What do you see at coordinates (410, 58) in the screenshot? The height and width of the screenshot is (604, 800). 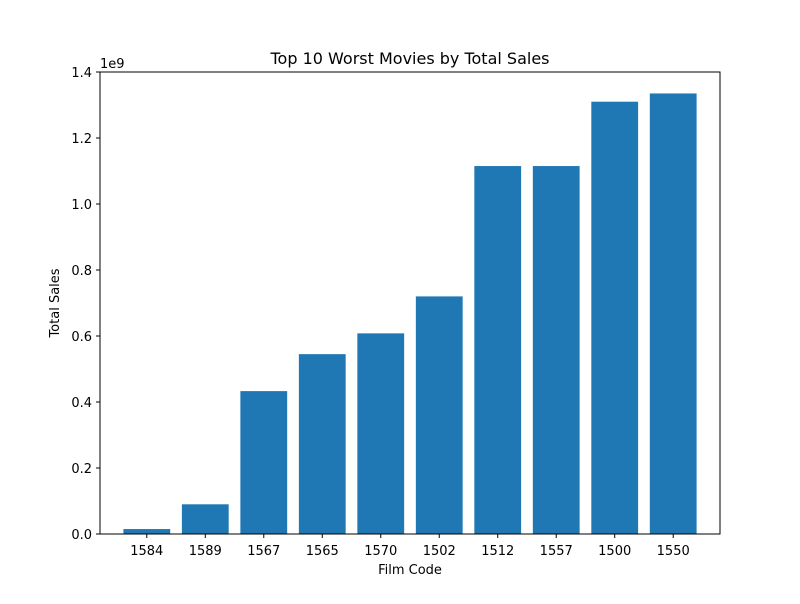 I see `chart-title: Top 10 Worst Movies by Total Sales` at bounding box center [410, 58].